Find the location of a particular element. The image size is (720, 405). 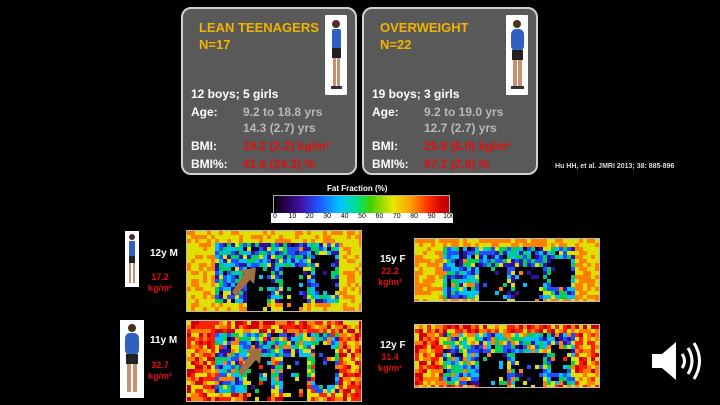

colorbar-title: Fat Fraction (%) is located at coordinates (357, 188).